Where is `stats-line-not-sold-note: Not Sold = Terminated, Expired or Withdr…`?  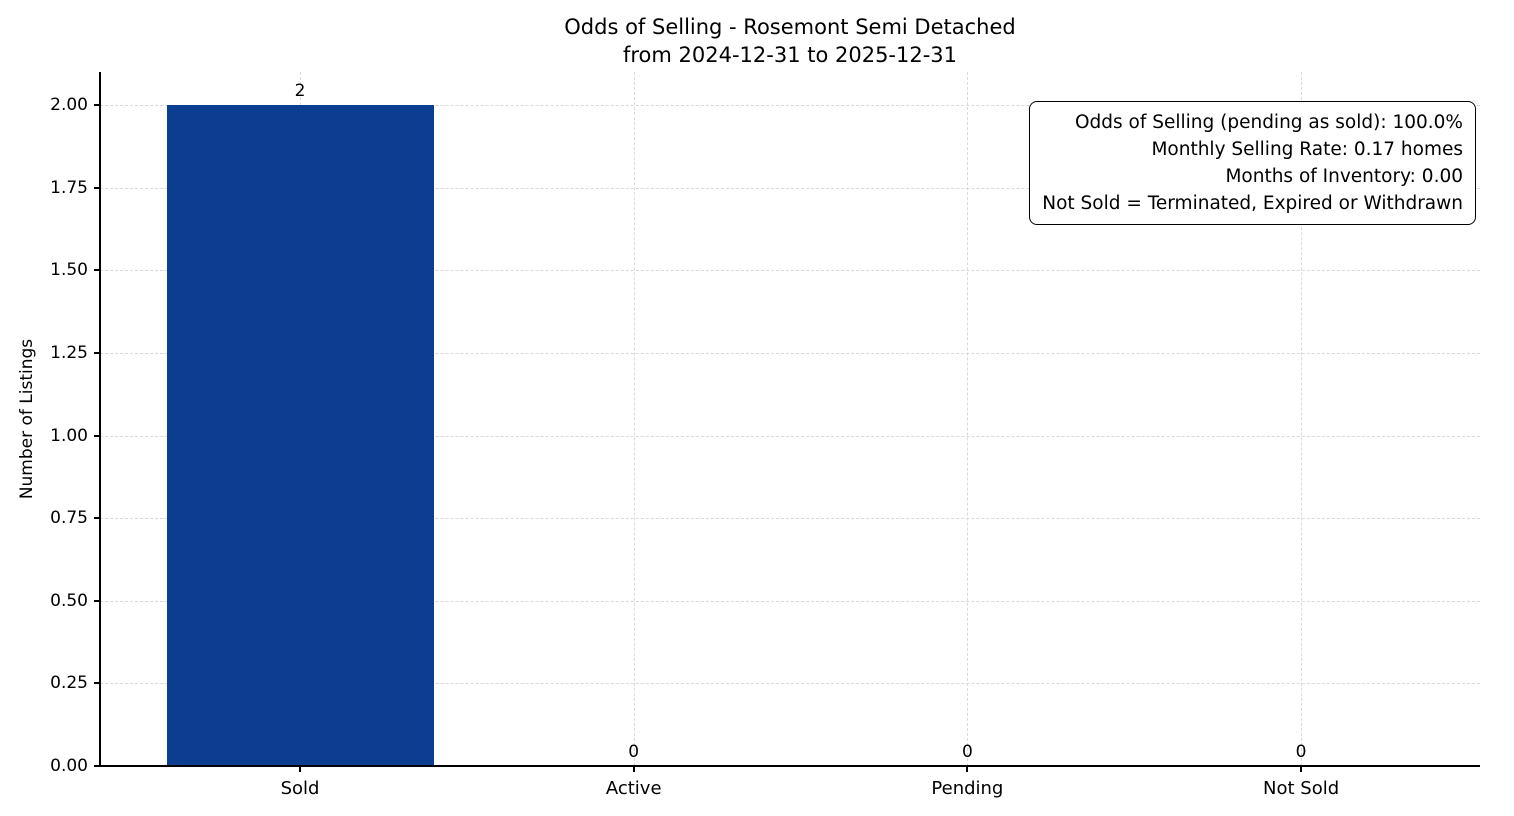
stats-line-not-sold-note: Not Sold = Terminated, Expired or Withdr… is located at coordinates (1252, 203).